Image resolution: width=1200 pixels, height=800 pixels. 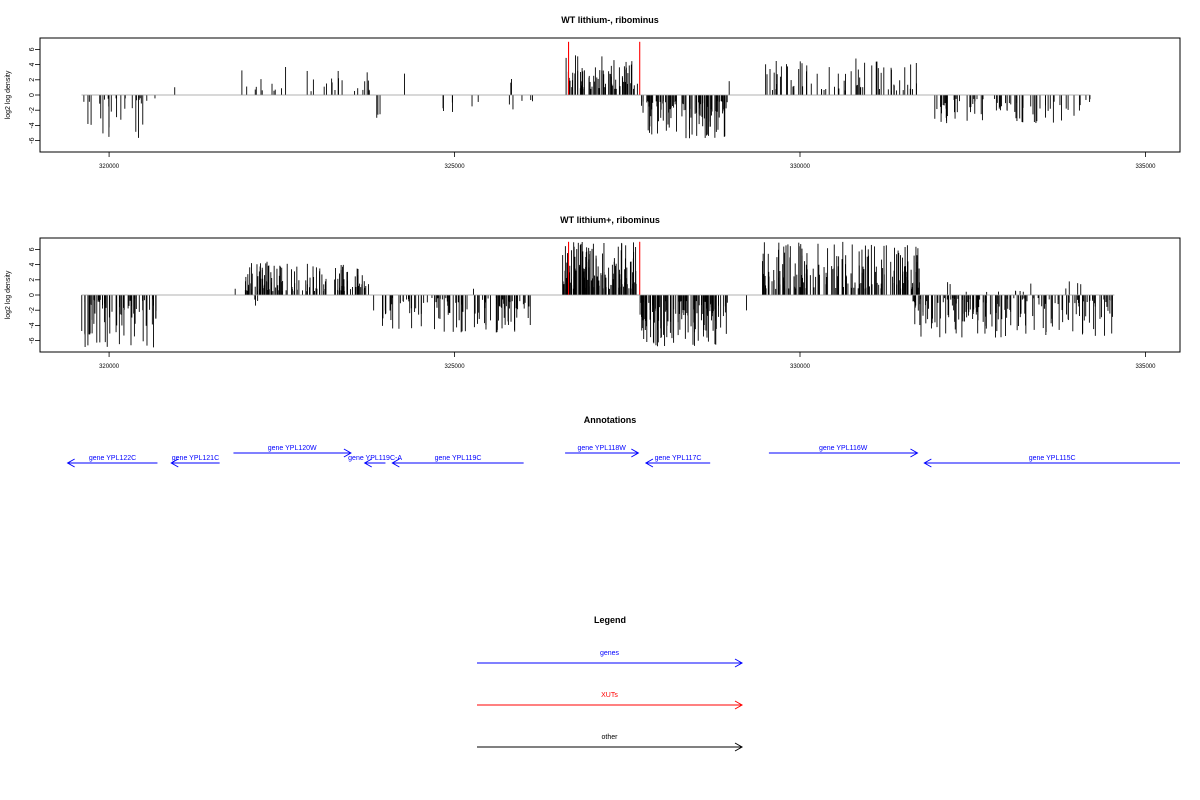 What do you see at coordinates (610, 220) in the screenshot?
I see `panel-title: WT lithium+, ribominus` at bounding box center [610, 220].